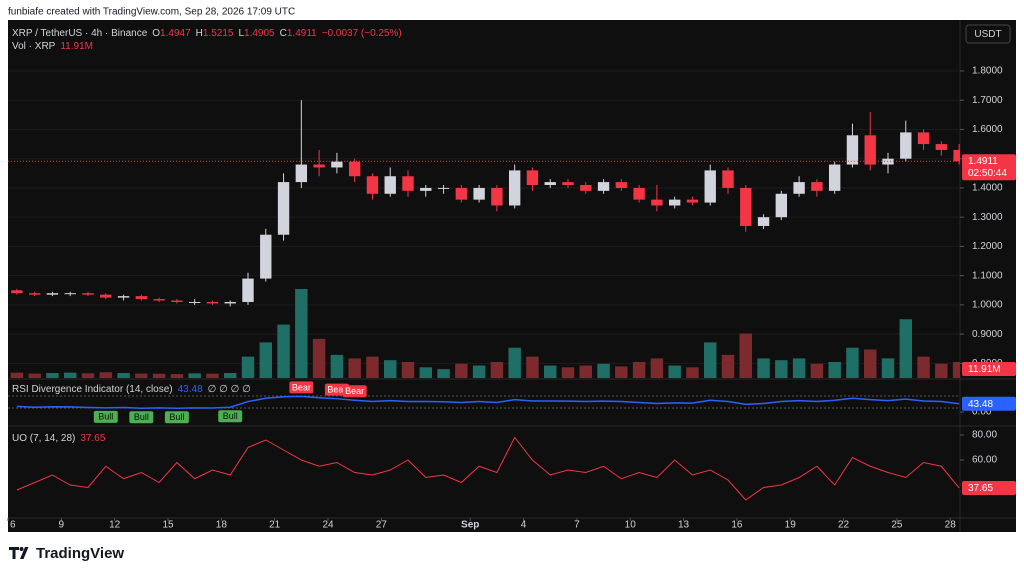 This screenshot has height=577, width=1024. What do you see at coordinates (631, 525) in the screenshot?
I see `x-tick-label: 10` at bounding box center [631, 525].